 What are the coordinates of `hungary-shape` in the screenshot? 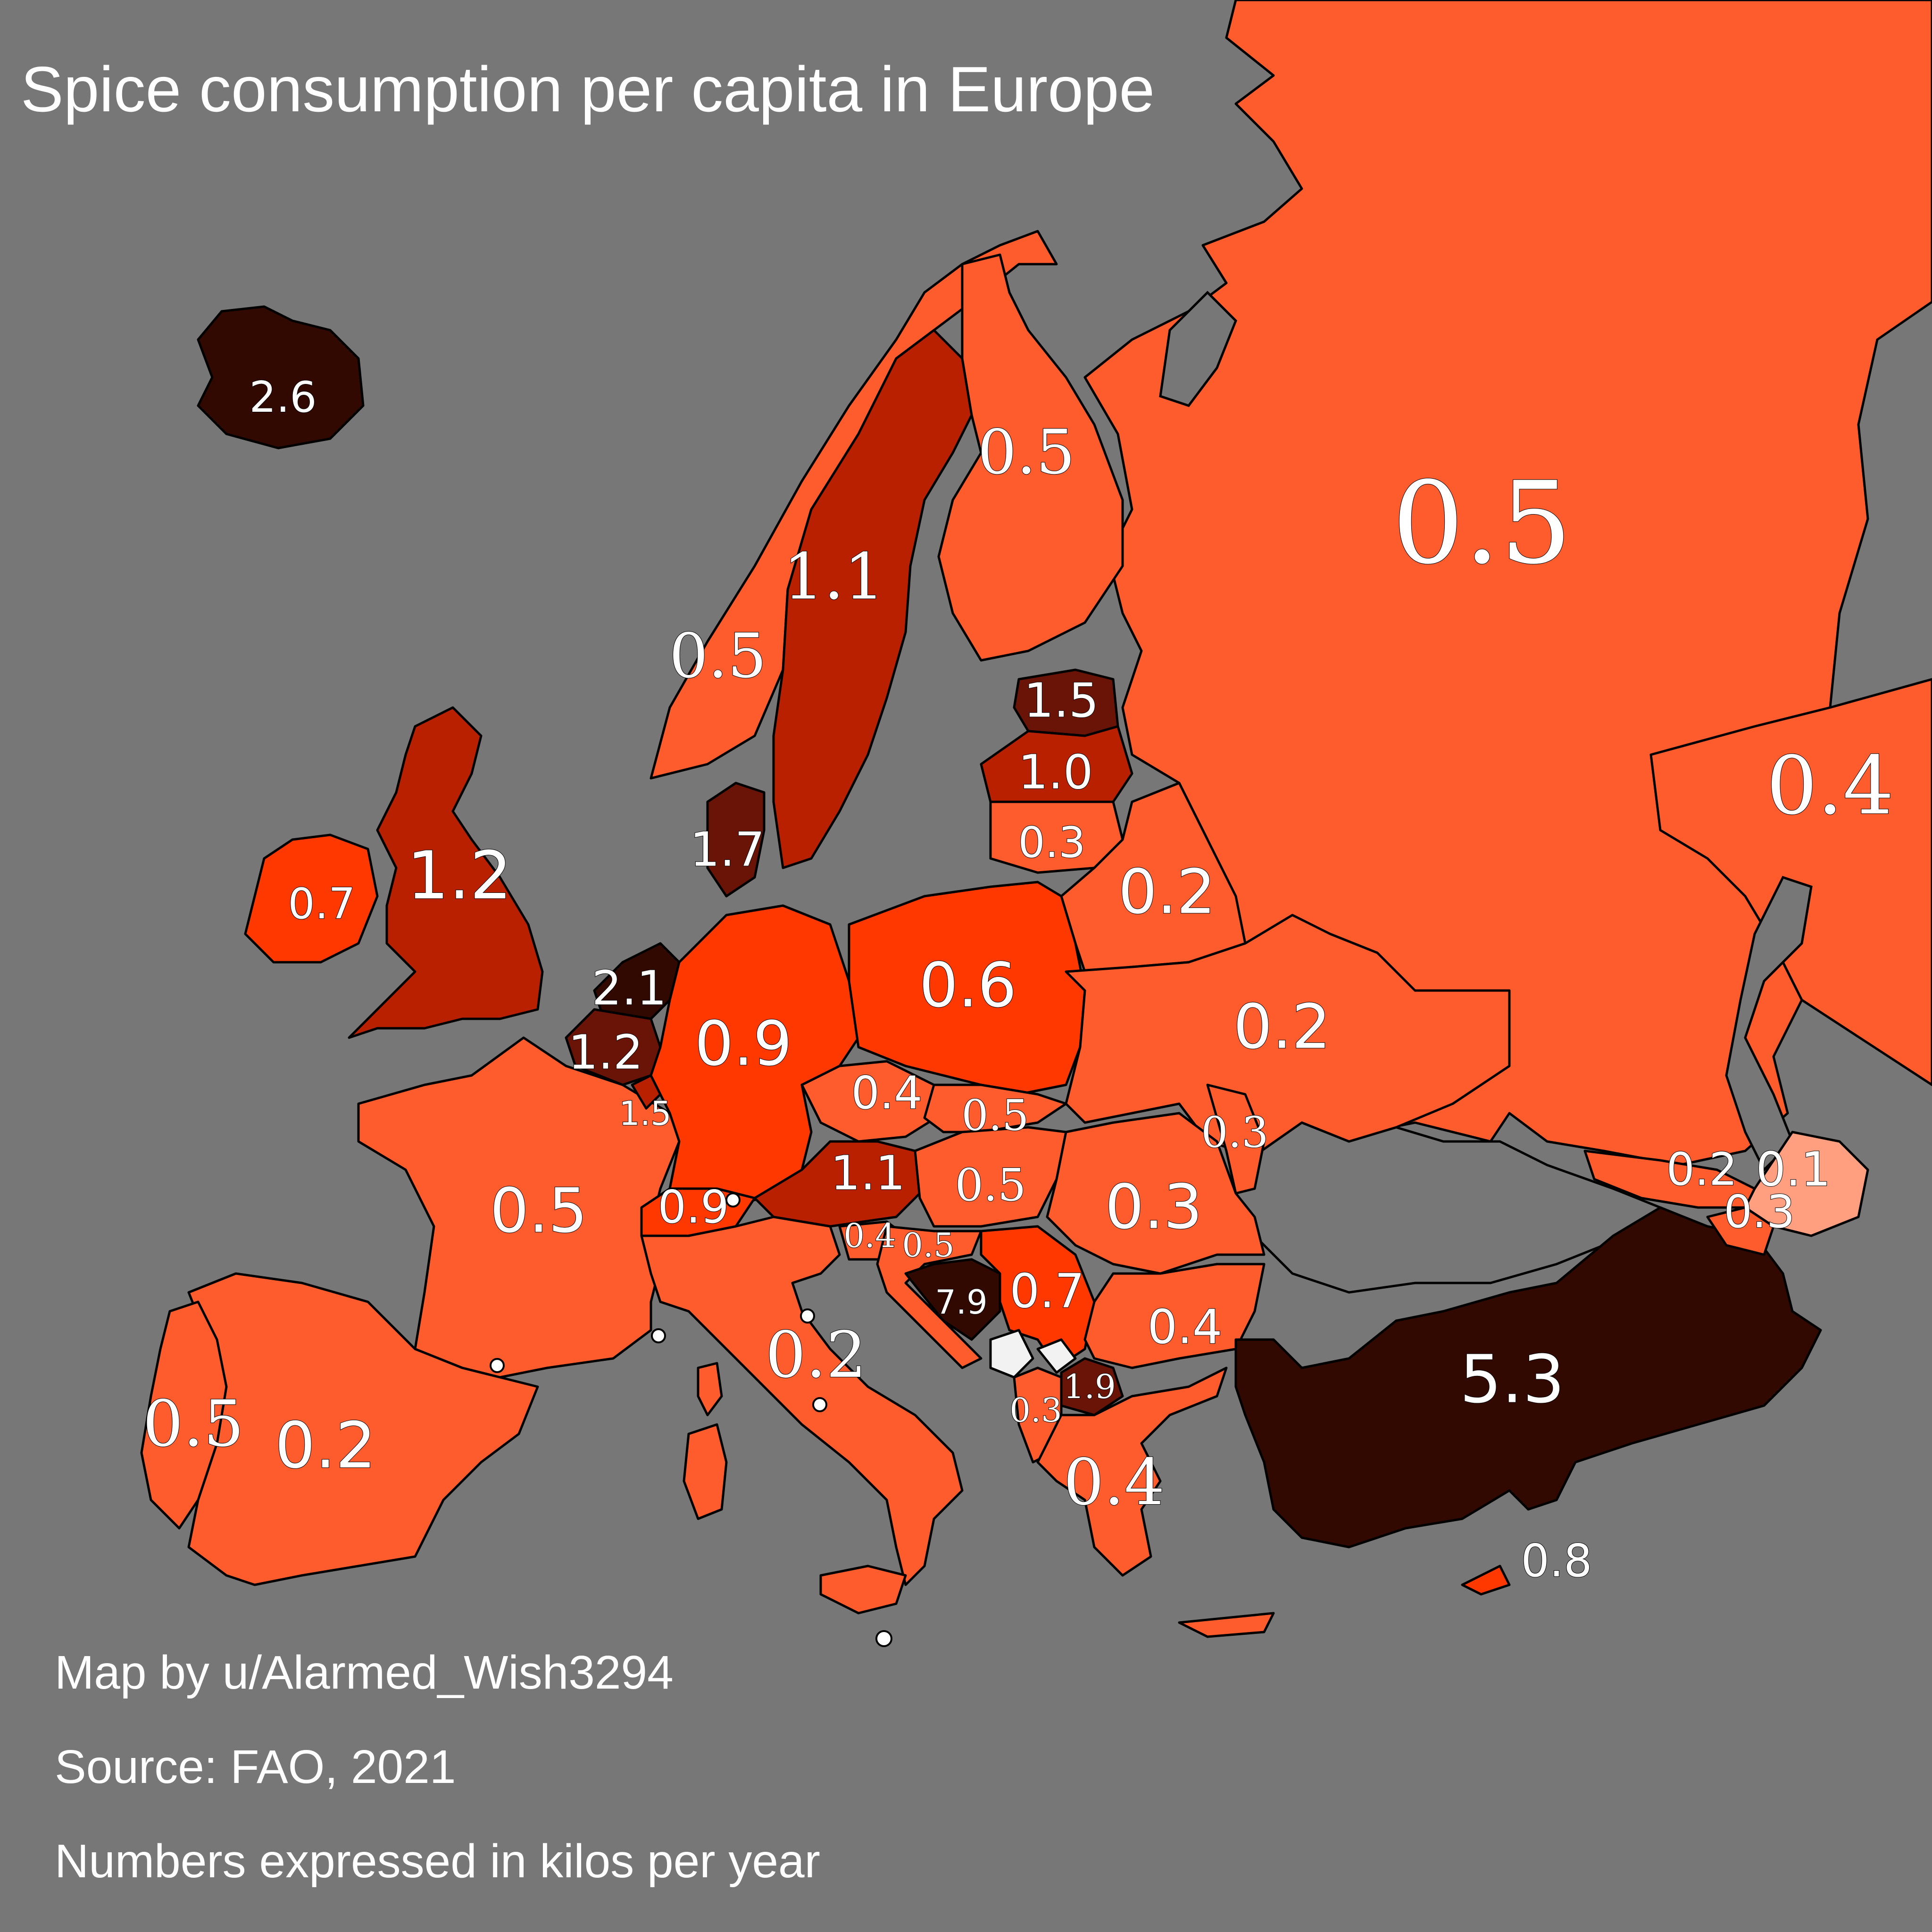 It's located at (991, 1177).